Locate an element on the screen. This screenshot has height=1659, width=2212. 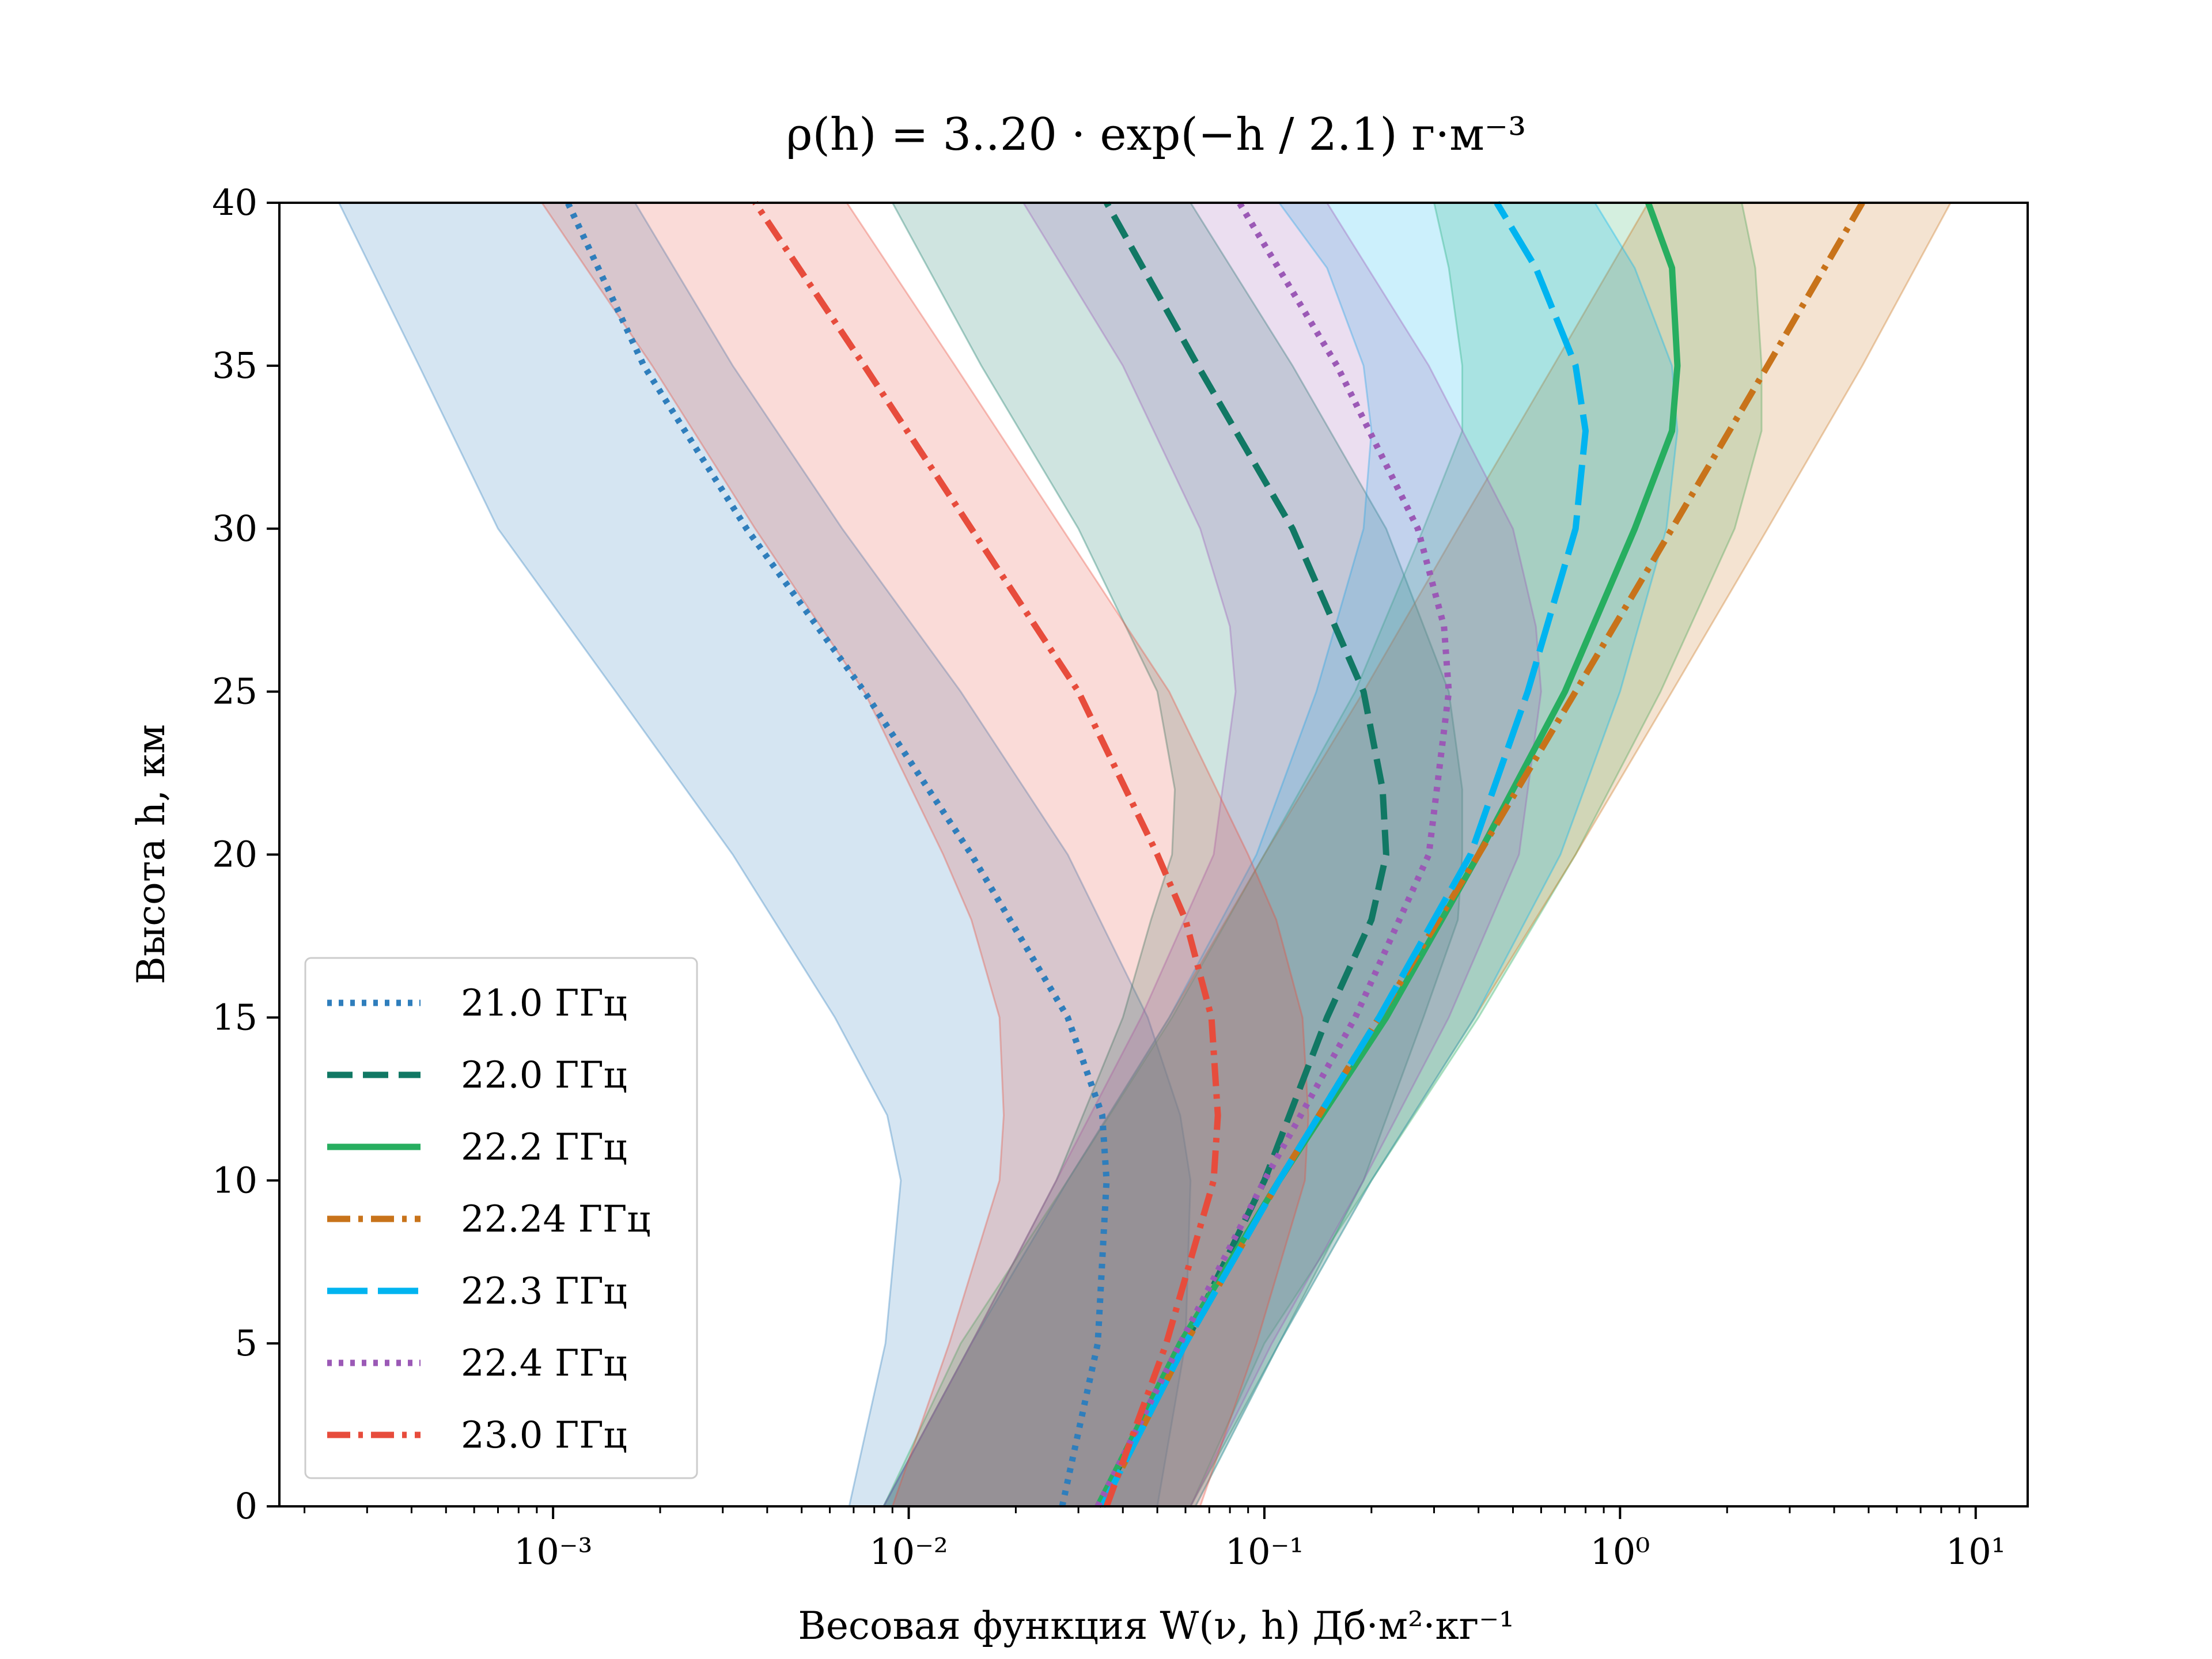
x-tick-label: 10⁻² is located at coordinates (908, 1552).